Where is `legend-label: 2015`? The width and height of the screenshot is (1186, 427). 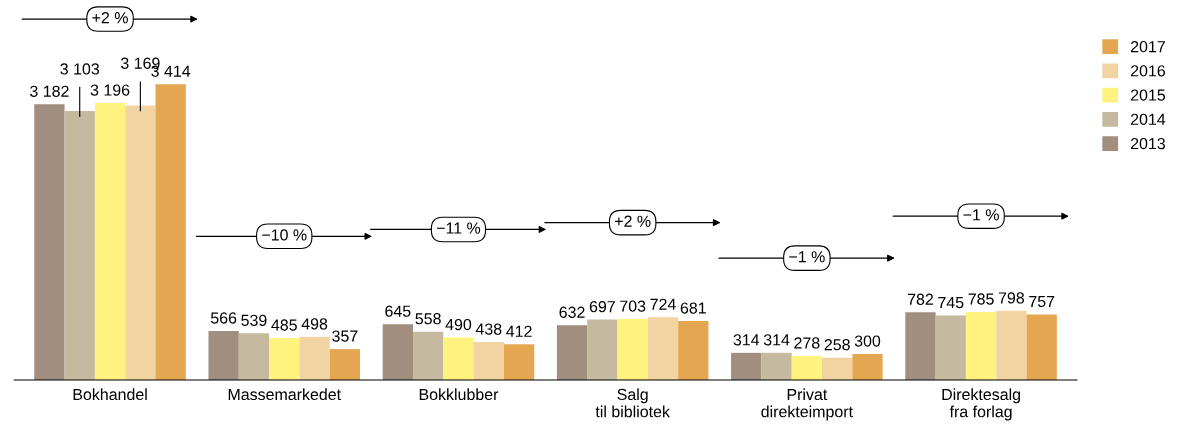
legend-label: 2015 is located at coordinates (1148, 95).